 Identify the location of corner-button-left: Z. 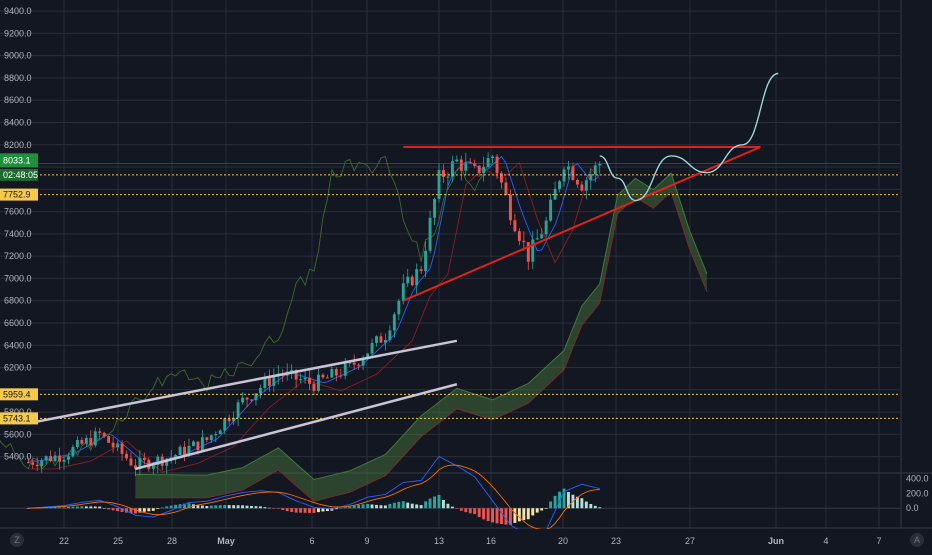
(17, 540).